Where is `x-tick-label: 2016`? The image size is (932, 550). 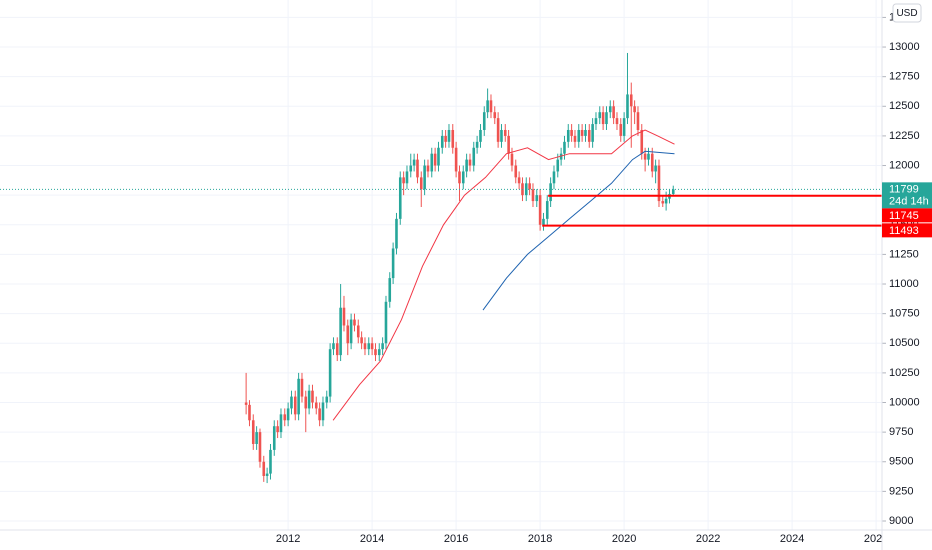
x-tick-label: 2016 is located at coordinates (456, 539).